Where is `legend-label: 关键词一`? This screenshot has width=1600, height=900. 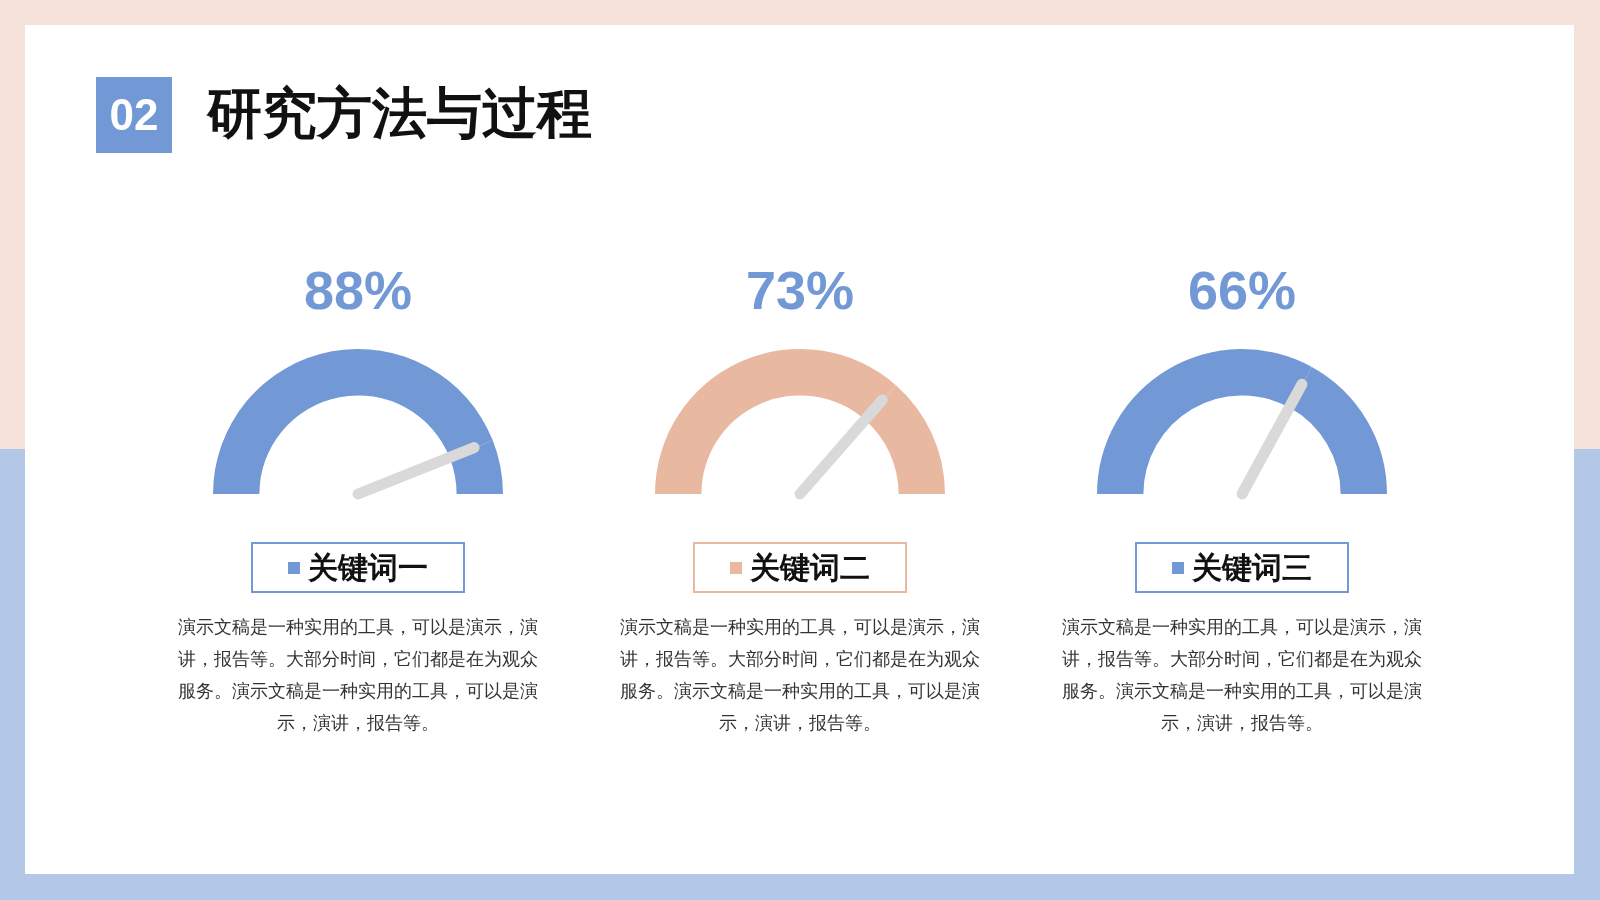 legend-label: 关键词一 is located at coordinates (368, 567).